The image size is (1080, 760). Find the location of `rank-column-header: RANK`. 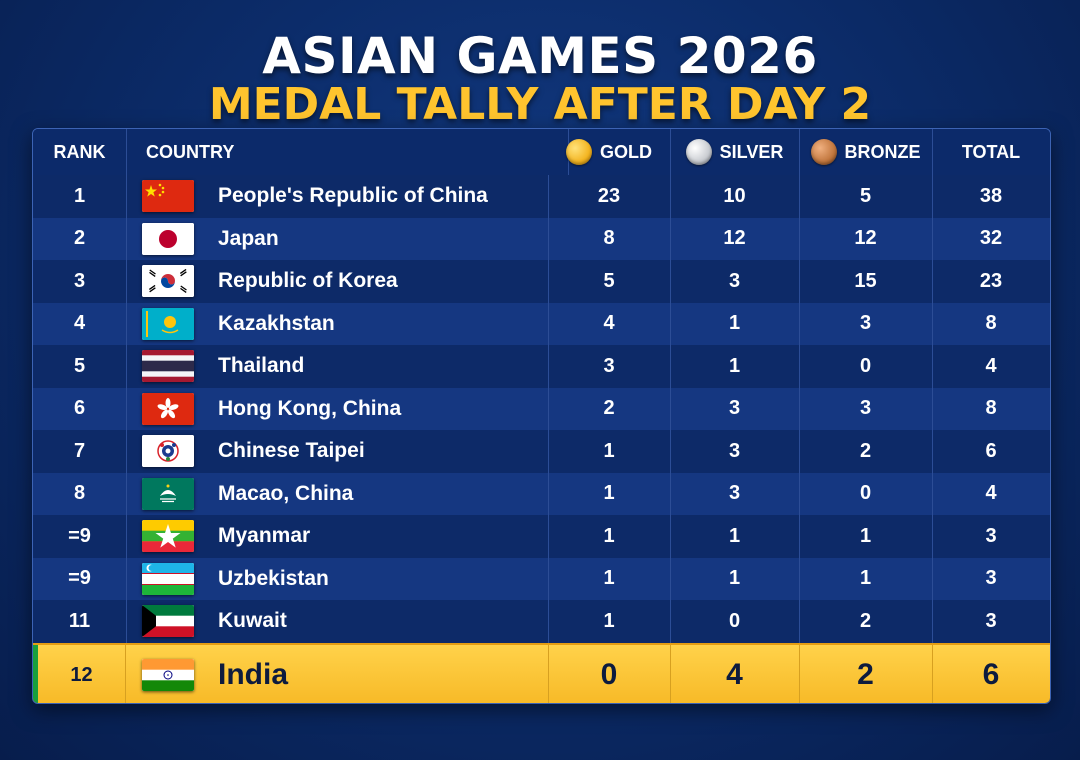

rank-column-header: RANK is located at coordinates (80, 152).